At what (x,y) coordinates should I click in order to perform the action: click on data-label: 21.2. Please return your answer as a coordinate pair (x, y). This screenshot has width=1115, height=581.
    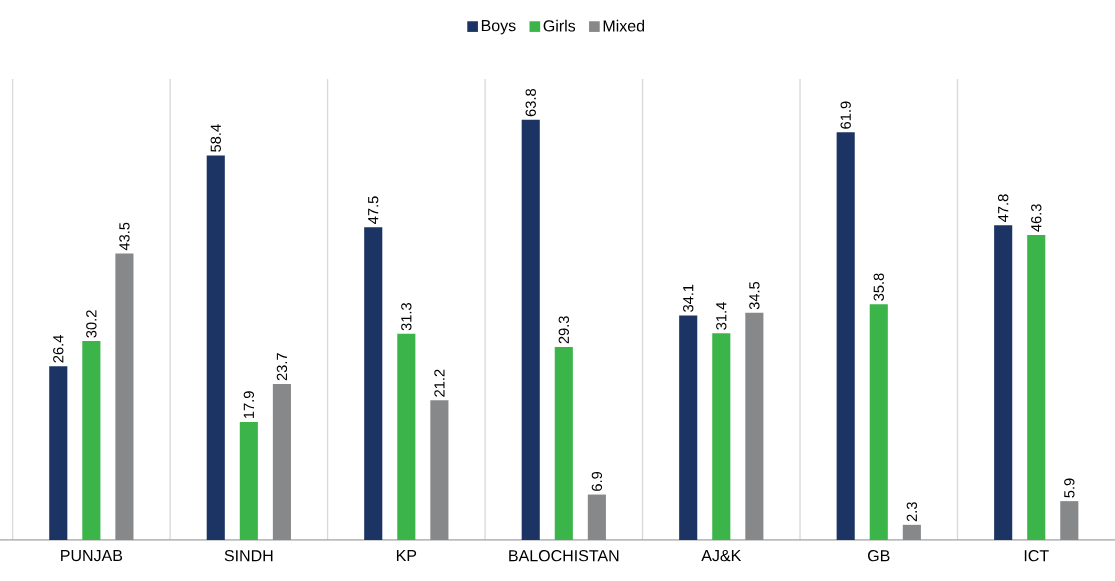
    Looking at the image, I should click on (439, 383).